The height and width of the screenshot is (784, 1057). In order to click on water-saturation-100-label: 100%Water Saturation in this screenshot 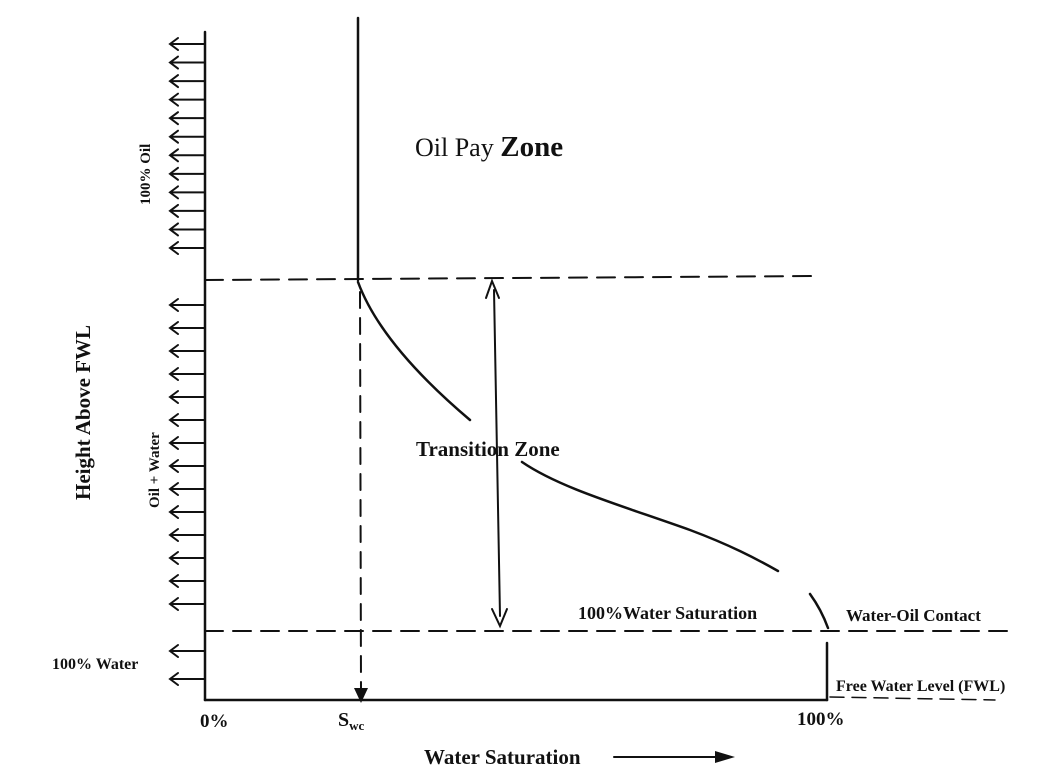, I will do `click(667, 613)`.